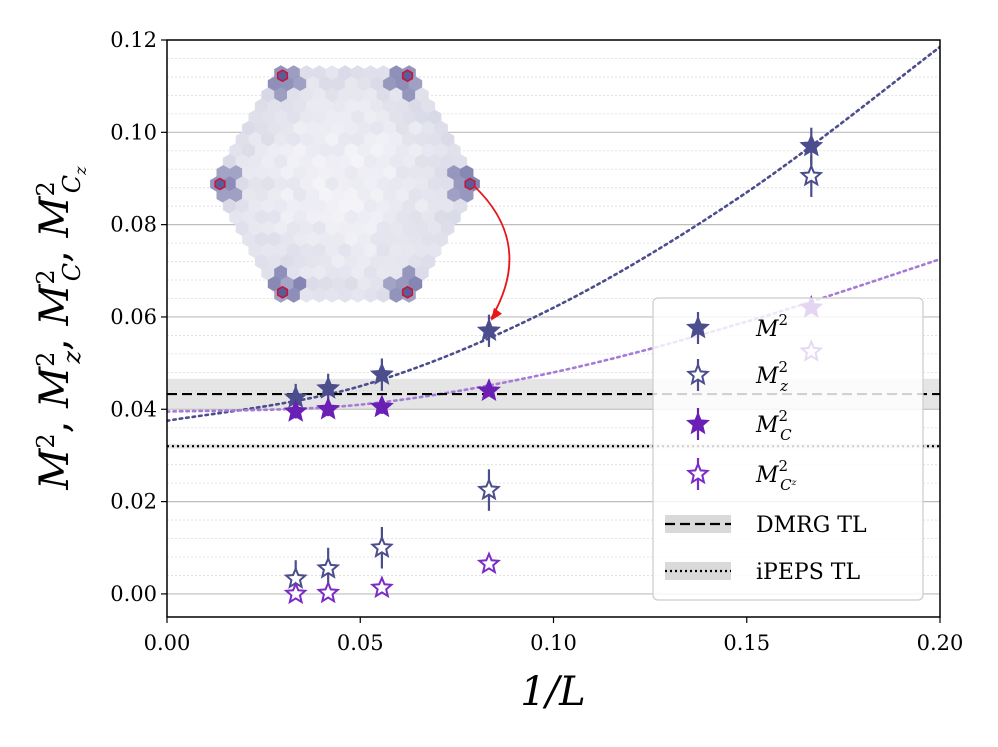 Image resolution: width=998 pixels, height=747 pixels. What do you see at coordinates (698, 374) in the screenshot?
I see `legend-marker` at bounding box center [698, 374].